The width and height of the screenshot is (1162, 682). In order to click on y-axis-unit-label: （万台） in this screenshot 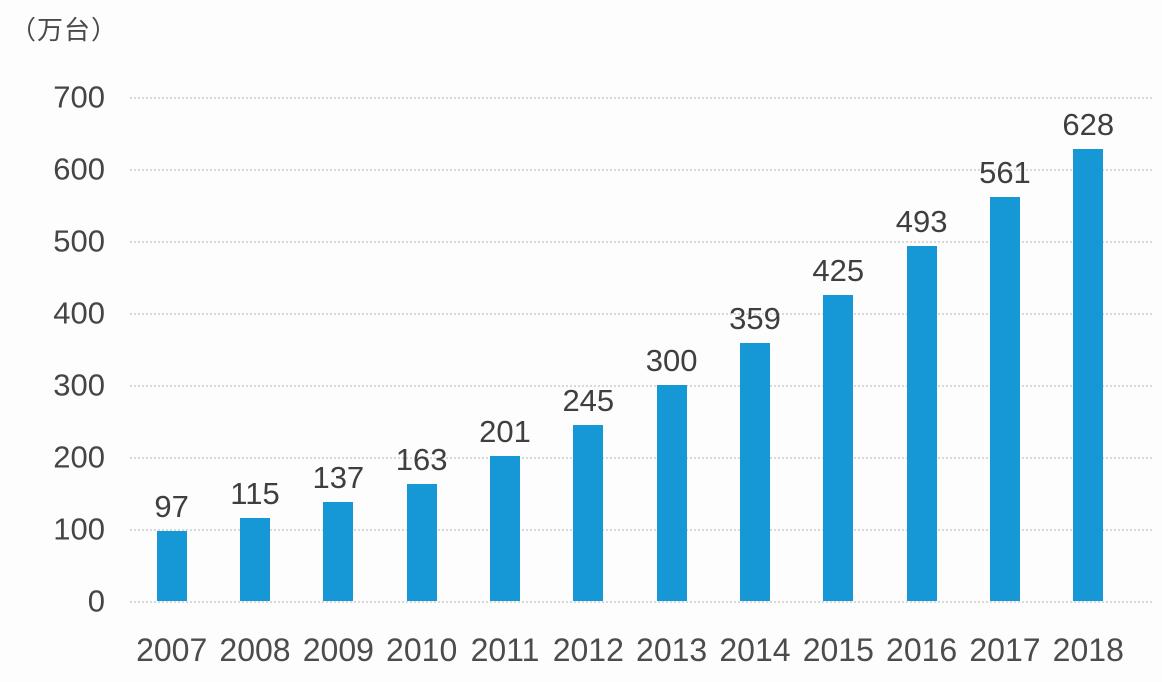, I will do `click(64, 30)`.